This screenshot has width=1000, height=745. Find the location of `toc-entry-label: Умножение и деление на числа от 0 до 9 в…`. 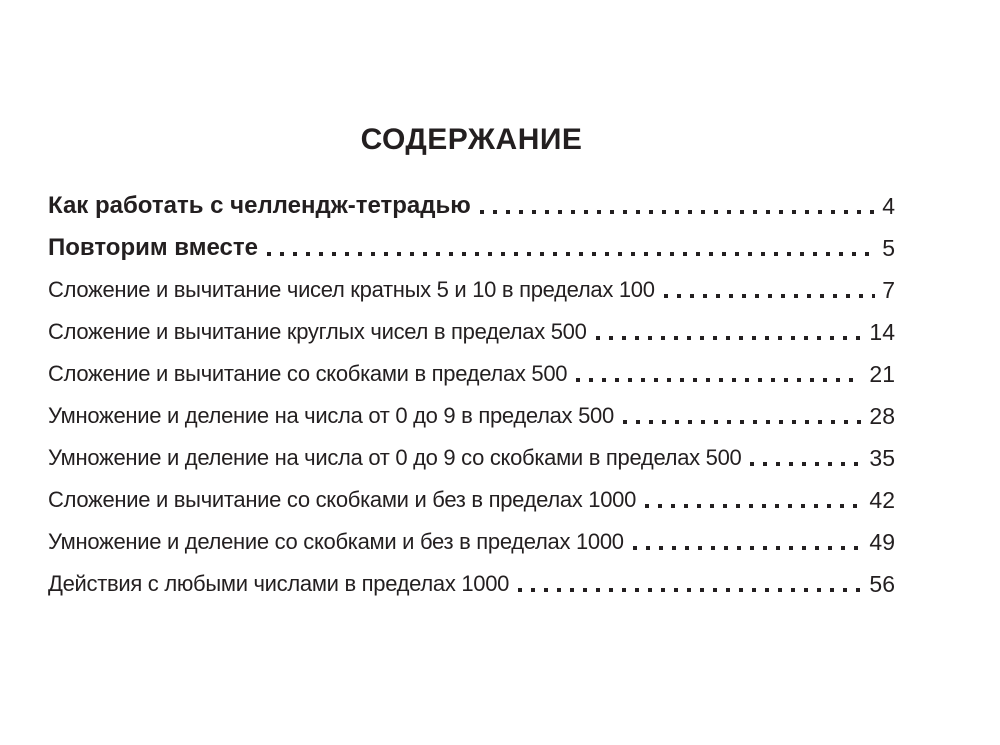

toc-entry-label: Умножение и деление на числа от 0 до 9 в… is located at coordinates (331, 415).